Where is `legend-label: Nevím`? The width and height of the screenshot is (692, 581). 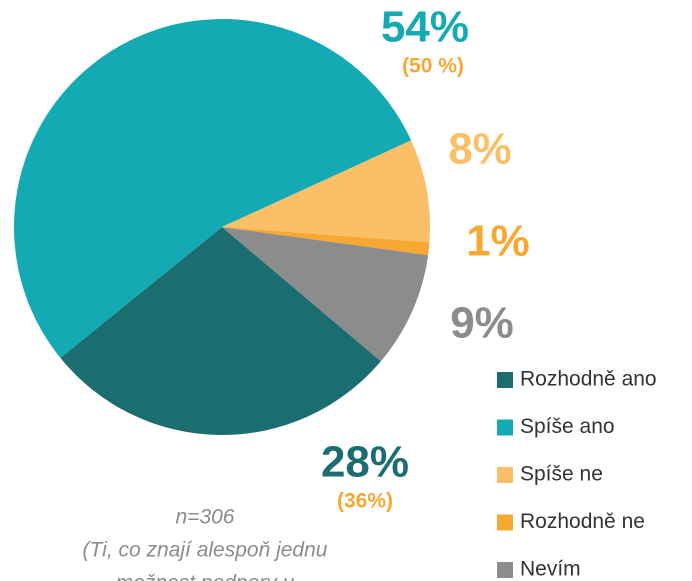
legend-label: Nevím is located at coordinates (550, 569).